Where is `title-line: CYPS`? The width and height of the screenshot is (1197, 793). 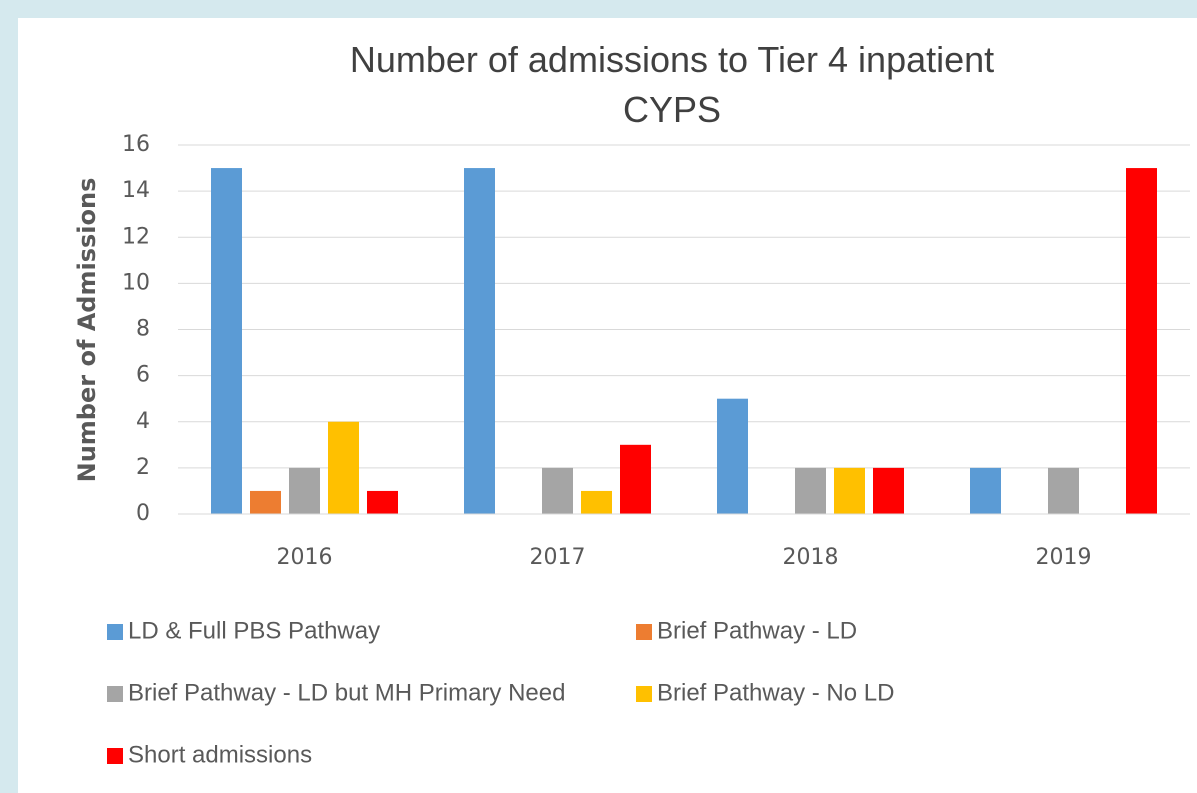 title-line: CYPS is located at coordinates (672, 109).